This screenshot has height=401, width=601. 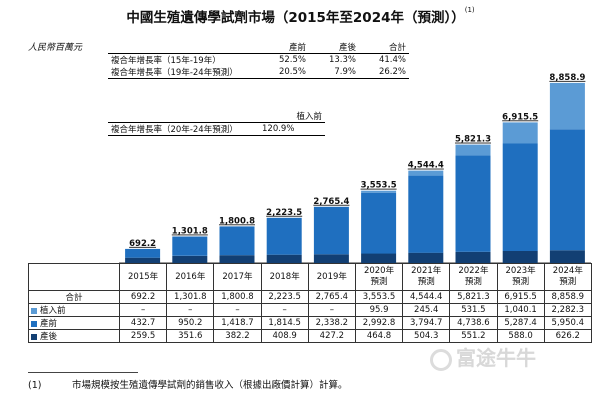 What do you see at coordinates (34, 336) in the screenshot?
I see `legend-swatch-postnatal` at bounding box center [34, 336].